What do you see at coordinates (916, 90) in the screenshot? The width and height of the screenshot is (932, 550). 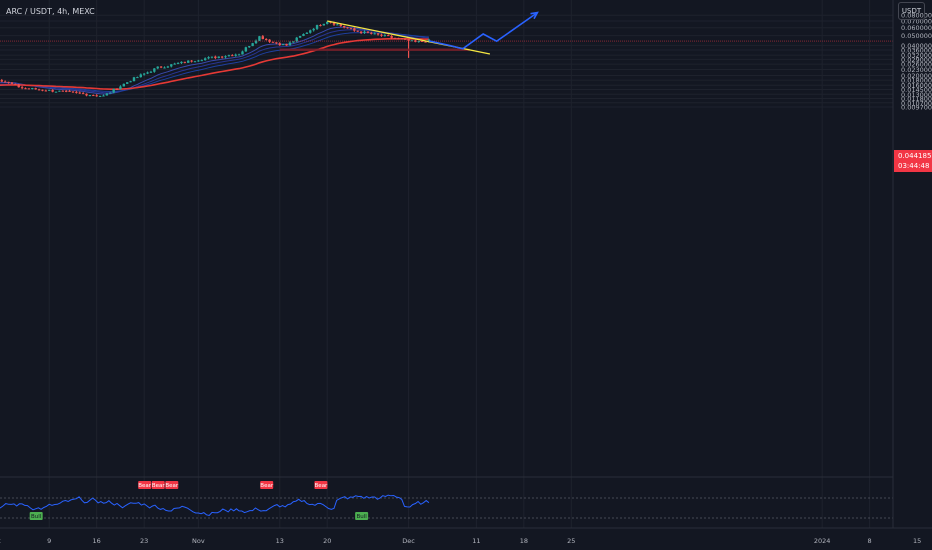 I see `price-tick-label: 0.014500` at bounding box center [916, 90].